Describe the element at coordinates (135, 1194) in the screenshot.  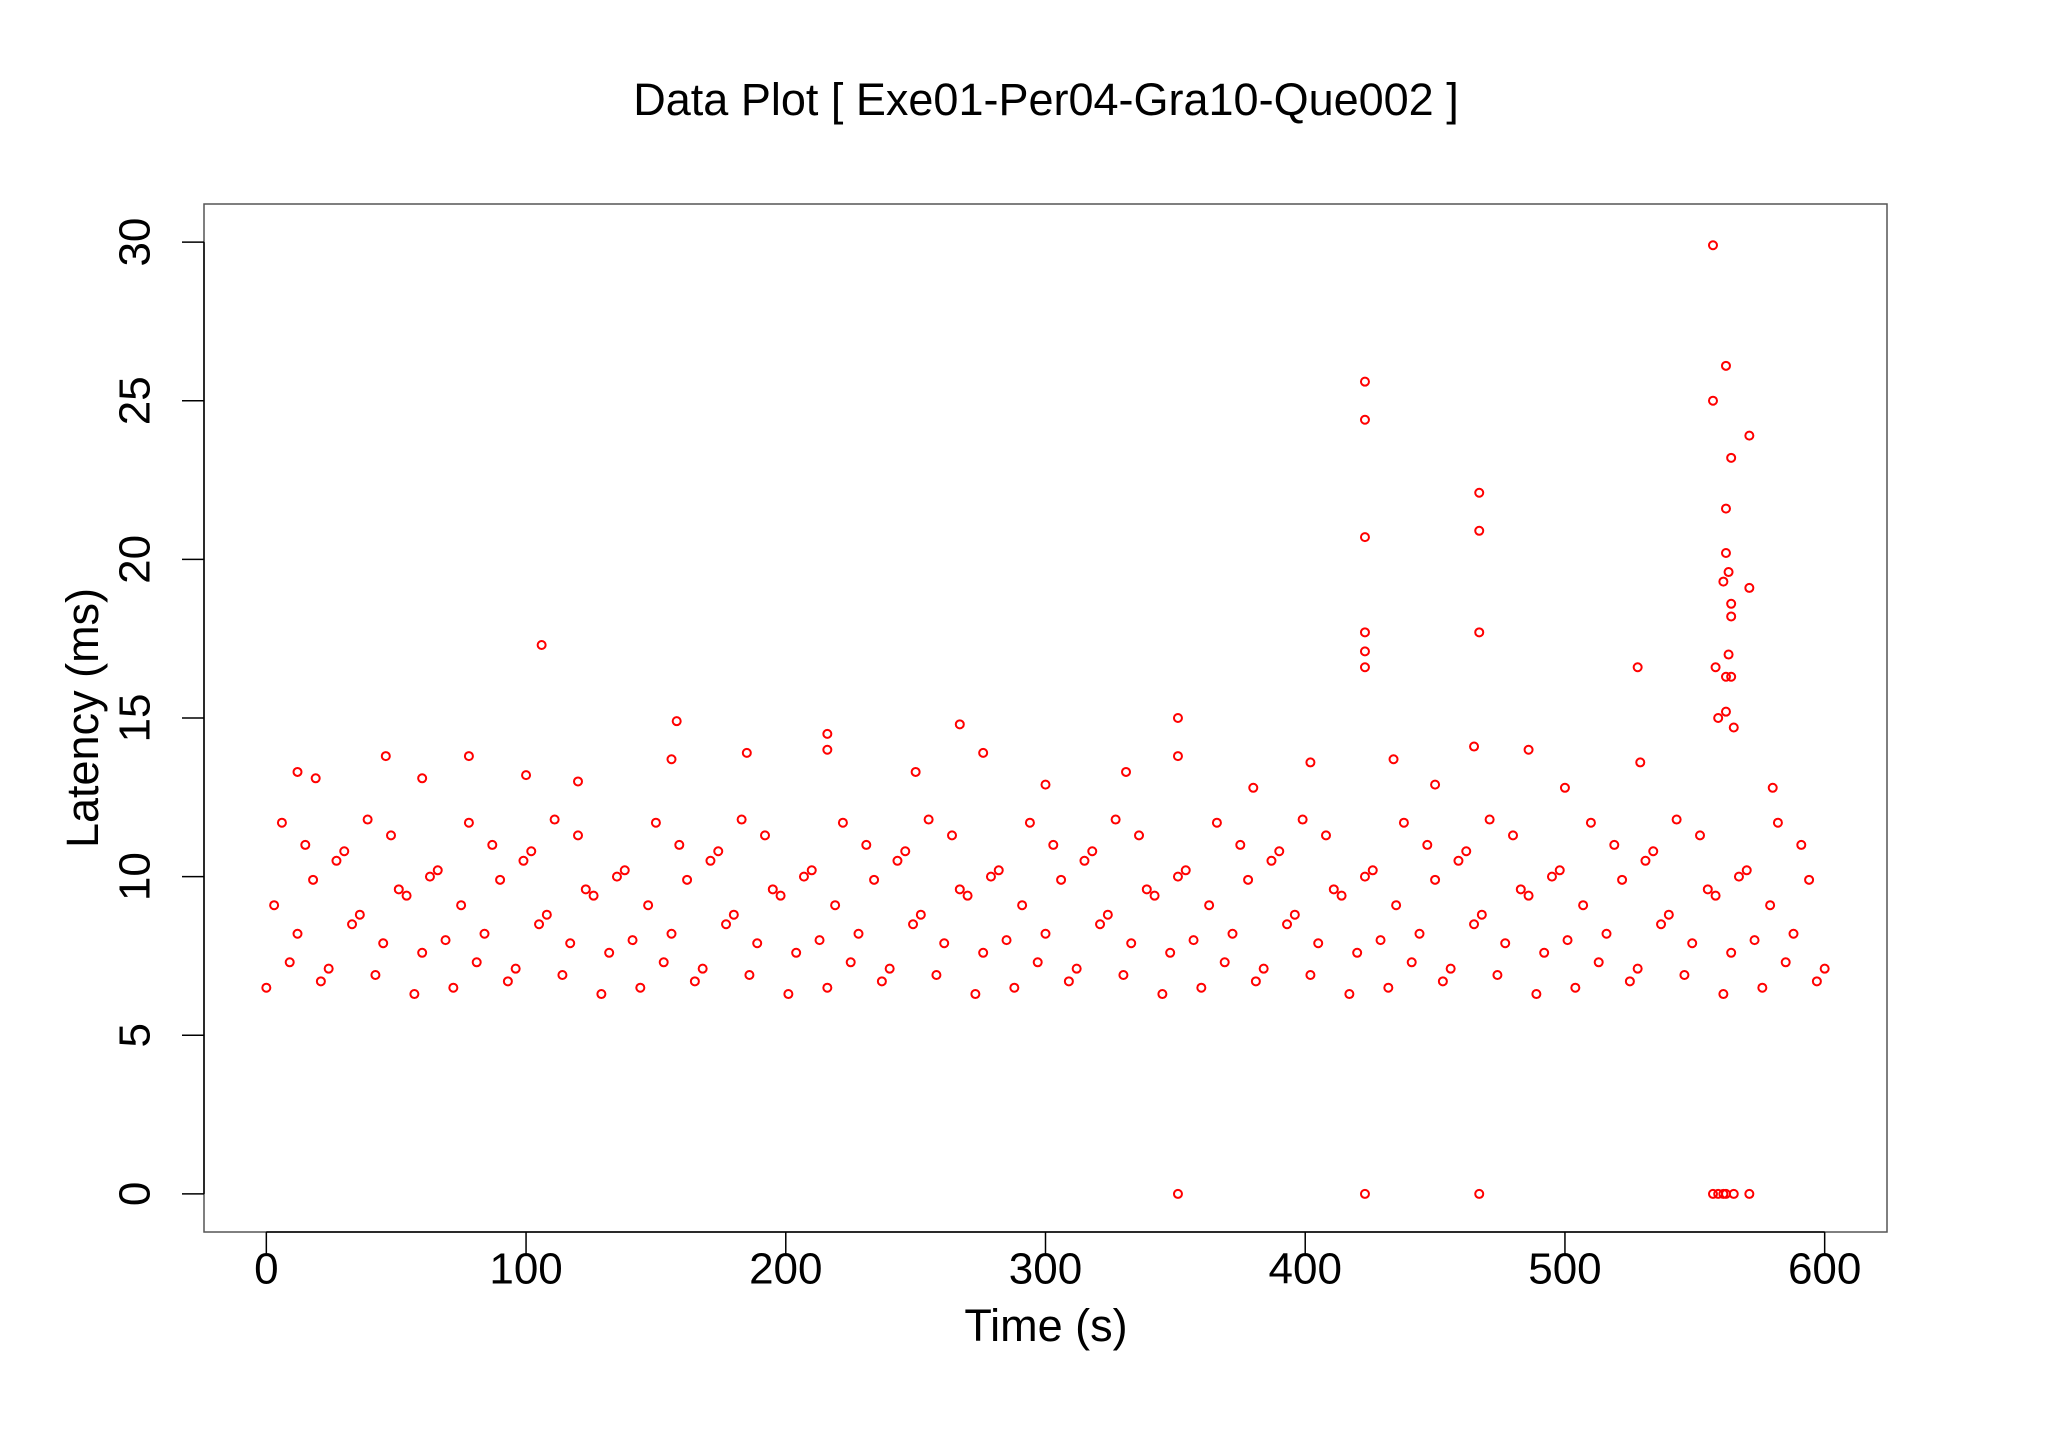
I see `y-tick-label: 0` at that location.